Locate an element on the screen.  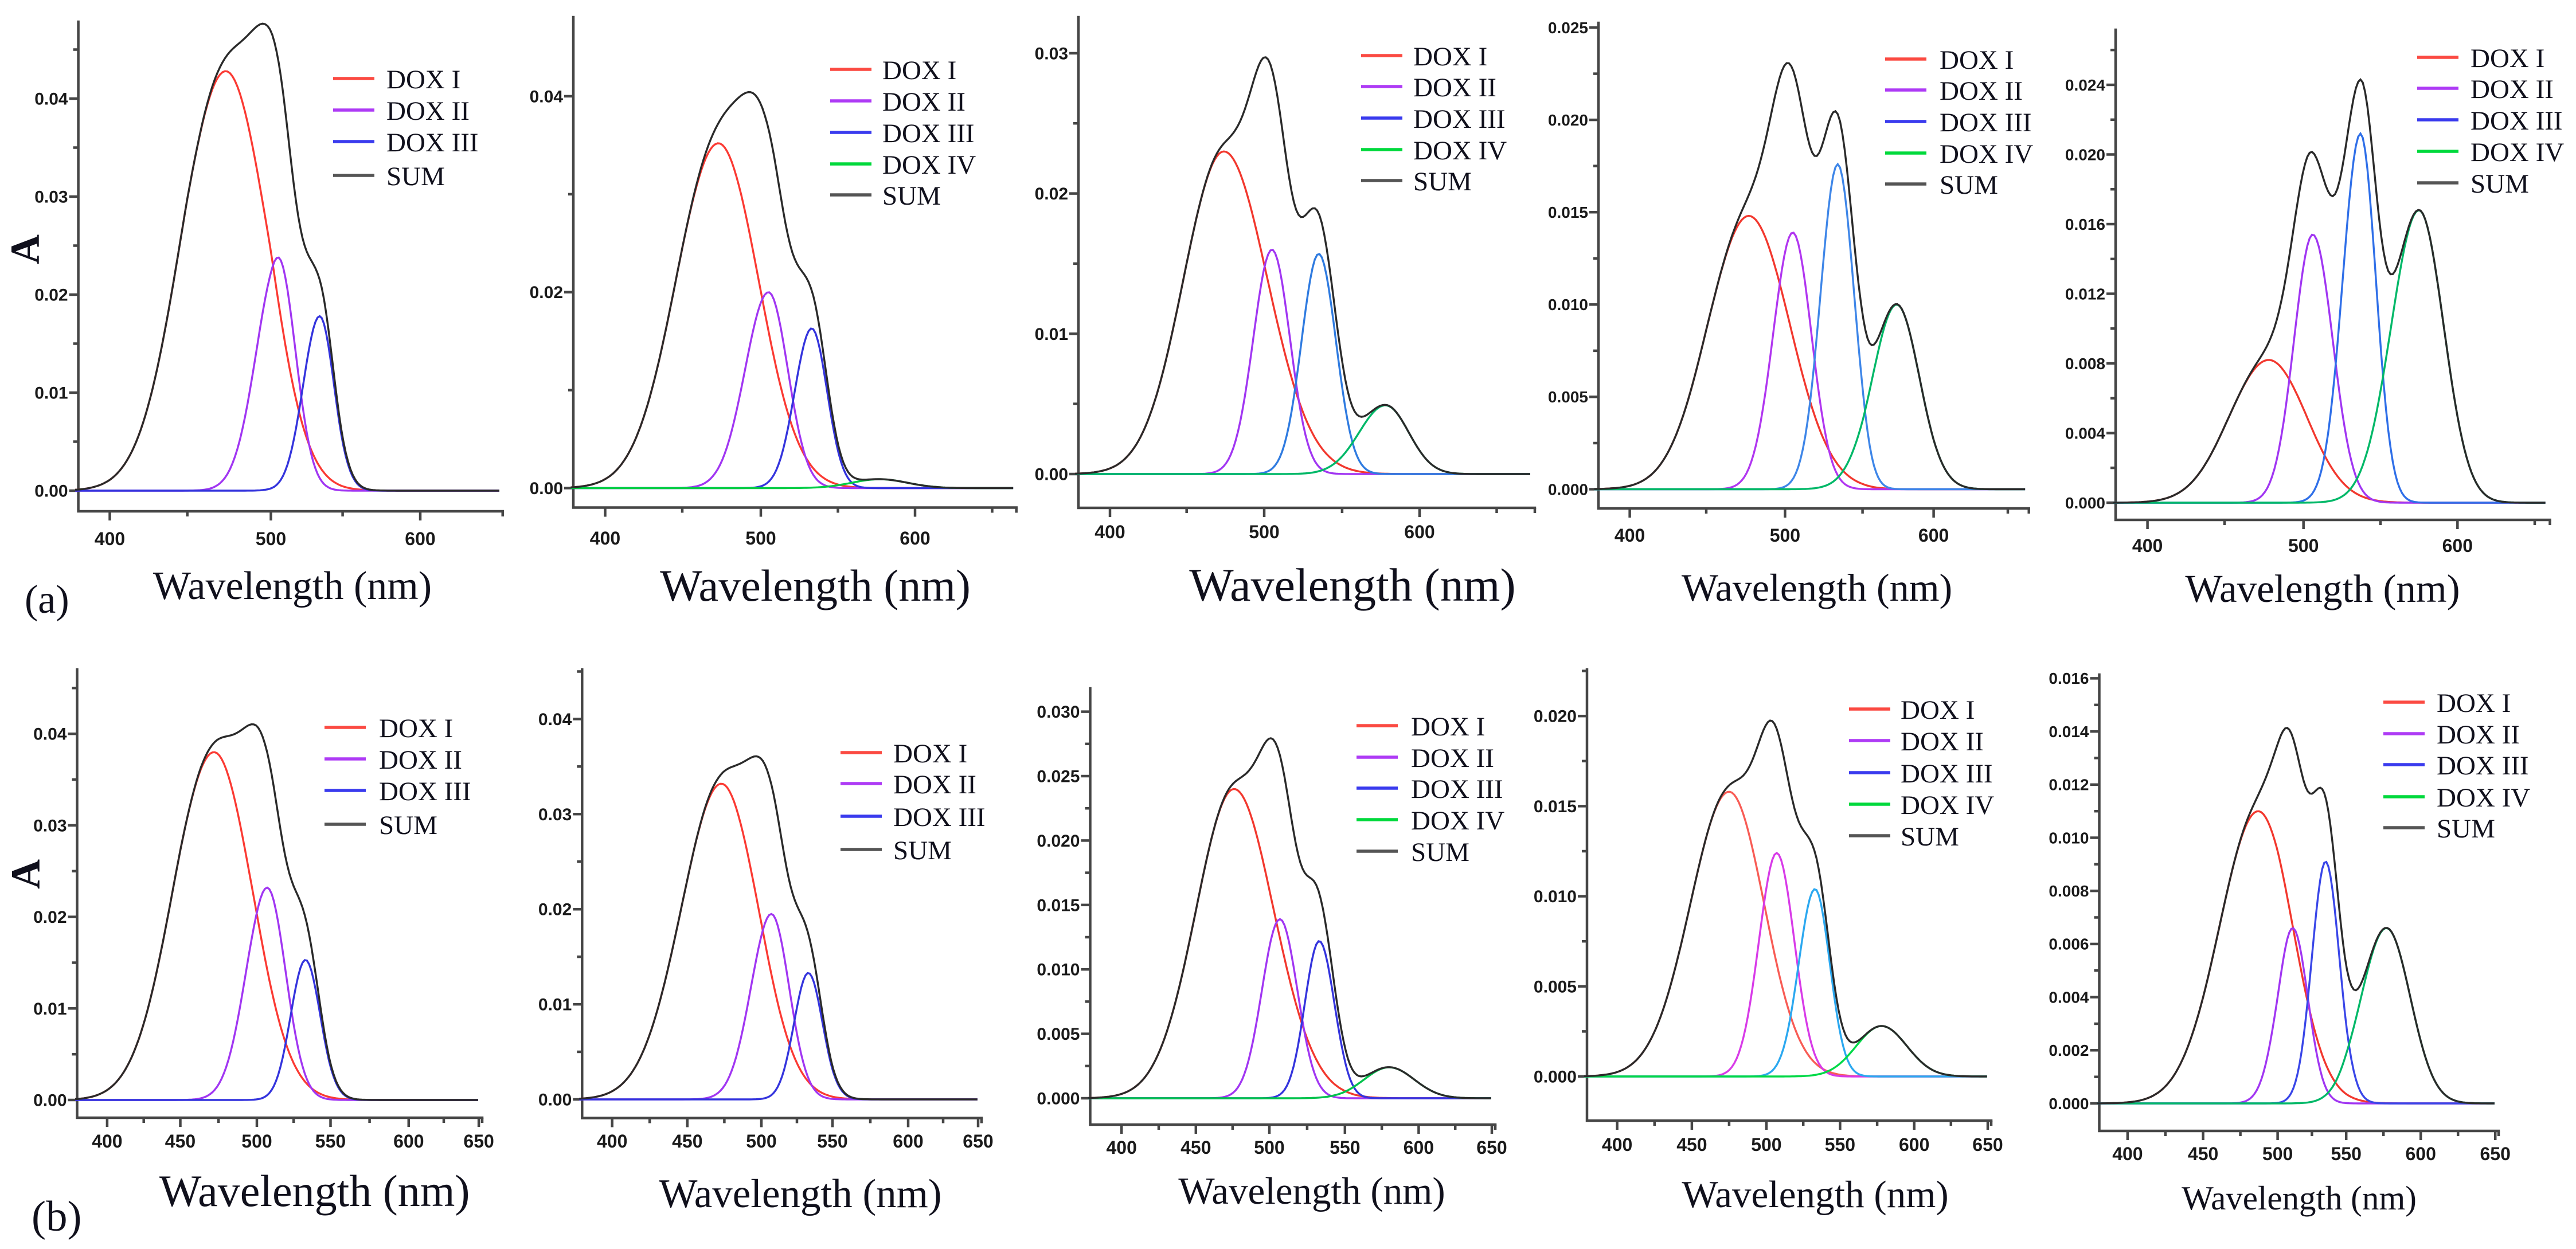
svg-text: 0.030 is located at coordinates (1058, 712).